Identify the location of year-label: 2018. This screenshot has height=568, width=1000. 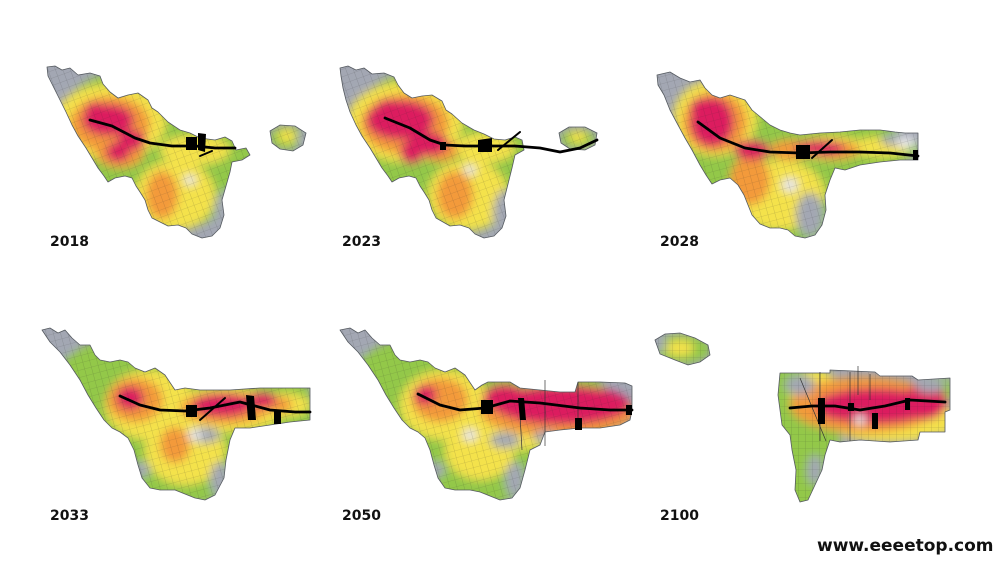
(69, 242).